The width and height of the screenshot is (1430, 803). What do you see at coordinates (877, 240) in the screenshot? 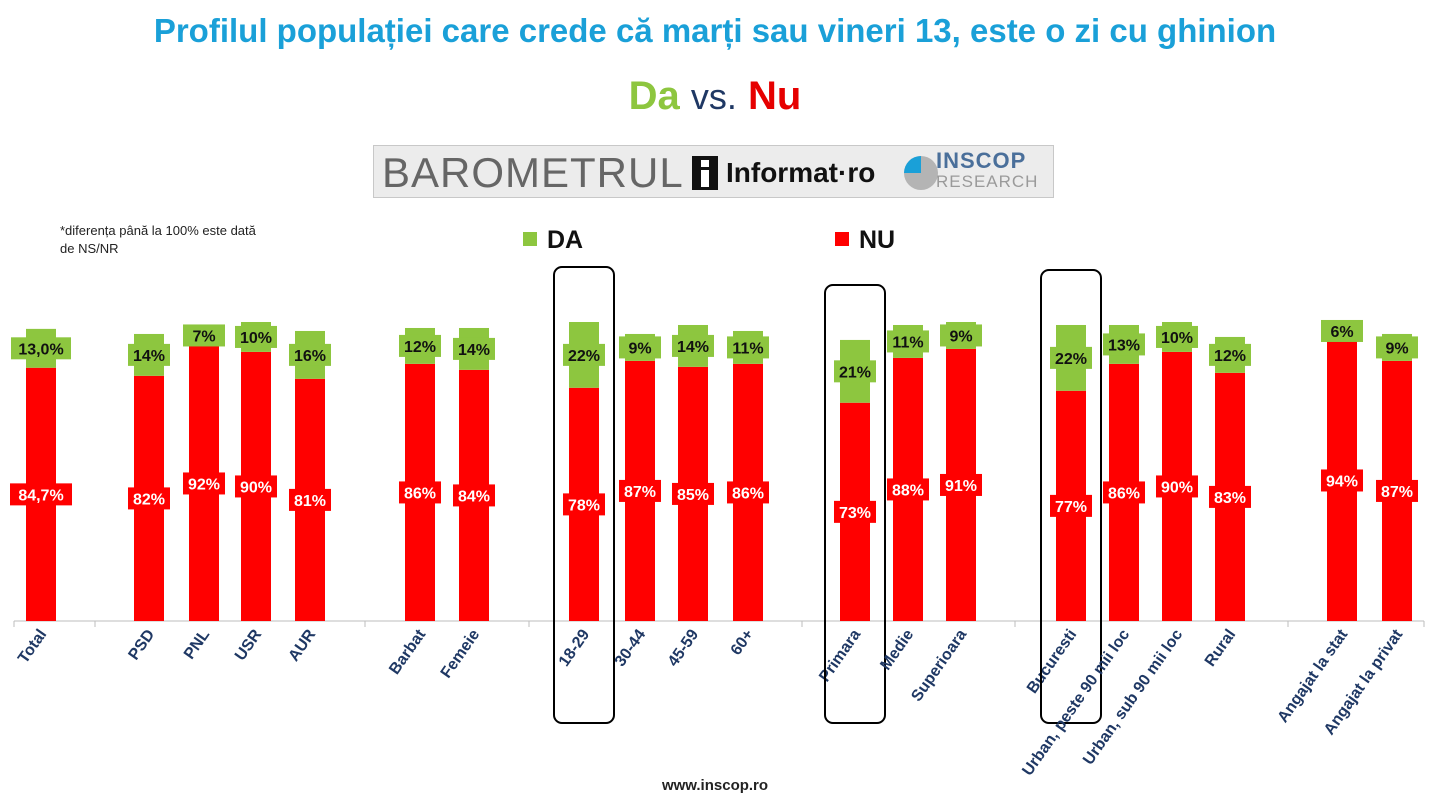
I see `legend-nu-label: NU` at bounding box center [877, 240].